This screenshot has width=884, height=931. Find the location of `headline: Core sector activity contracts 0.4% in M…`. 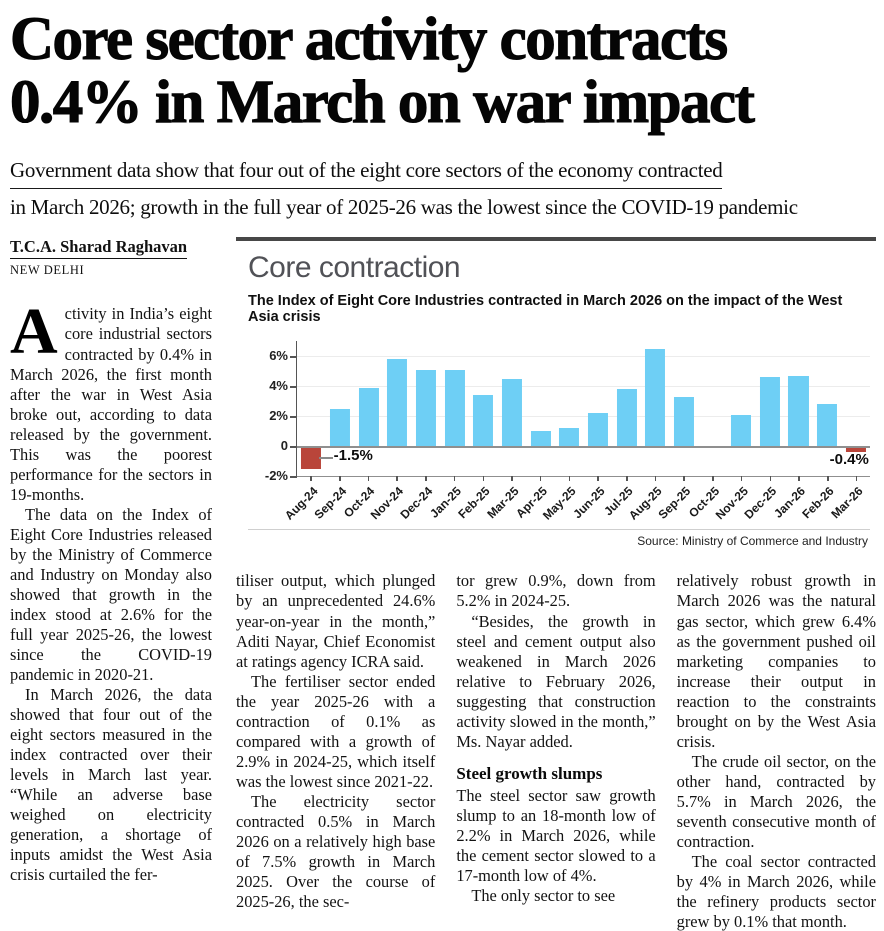

headline: Core sector activity contracts 0.4% in M… is located at coordinates (442, 71).